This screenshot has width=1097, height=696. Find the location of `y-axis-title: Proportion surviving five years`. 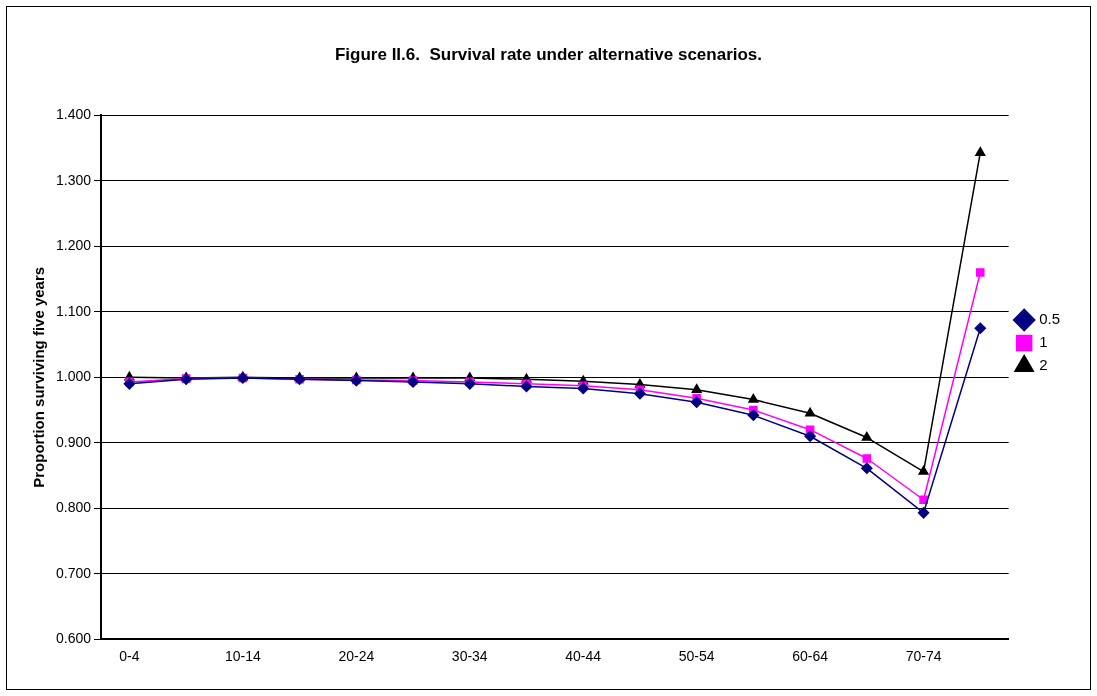

y-axis-title: Proportion surviving five years is located at coordinates (39, 377).